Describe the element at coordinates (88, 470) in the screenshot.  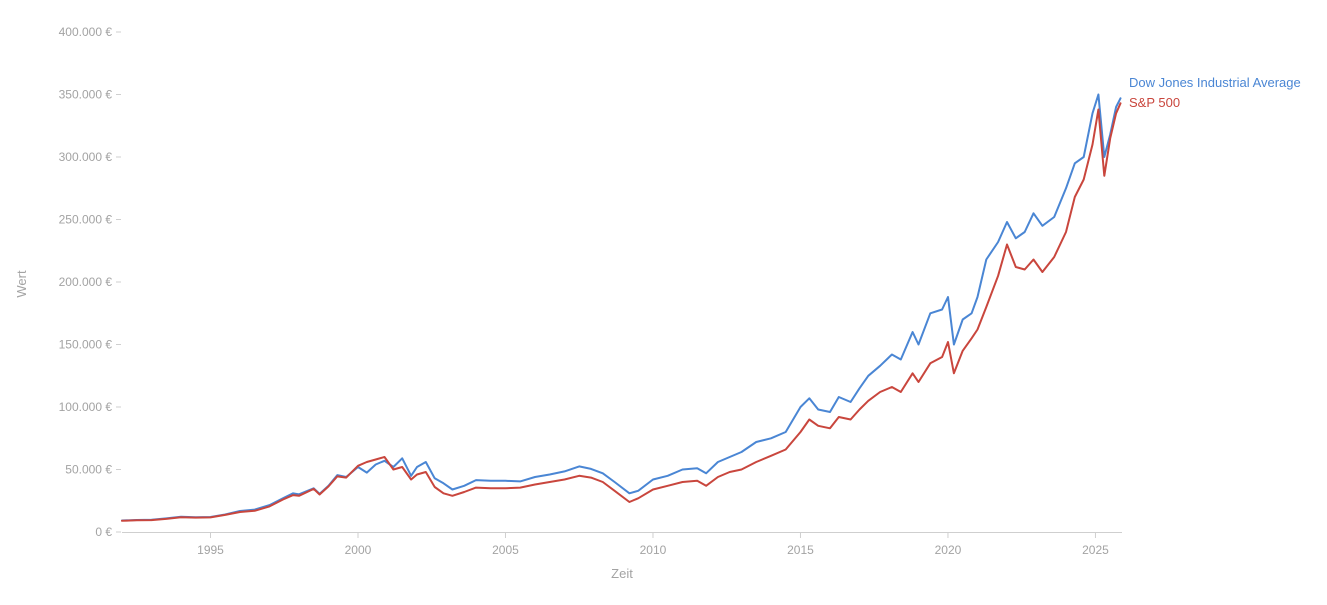
I see `y-tick-label: 50.000 €` at that location.